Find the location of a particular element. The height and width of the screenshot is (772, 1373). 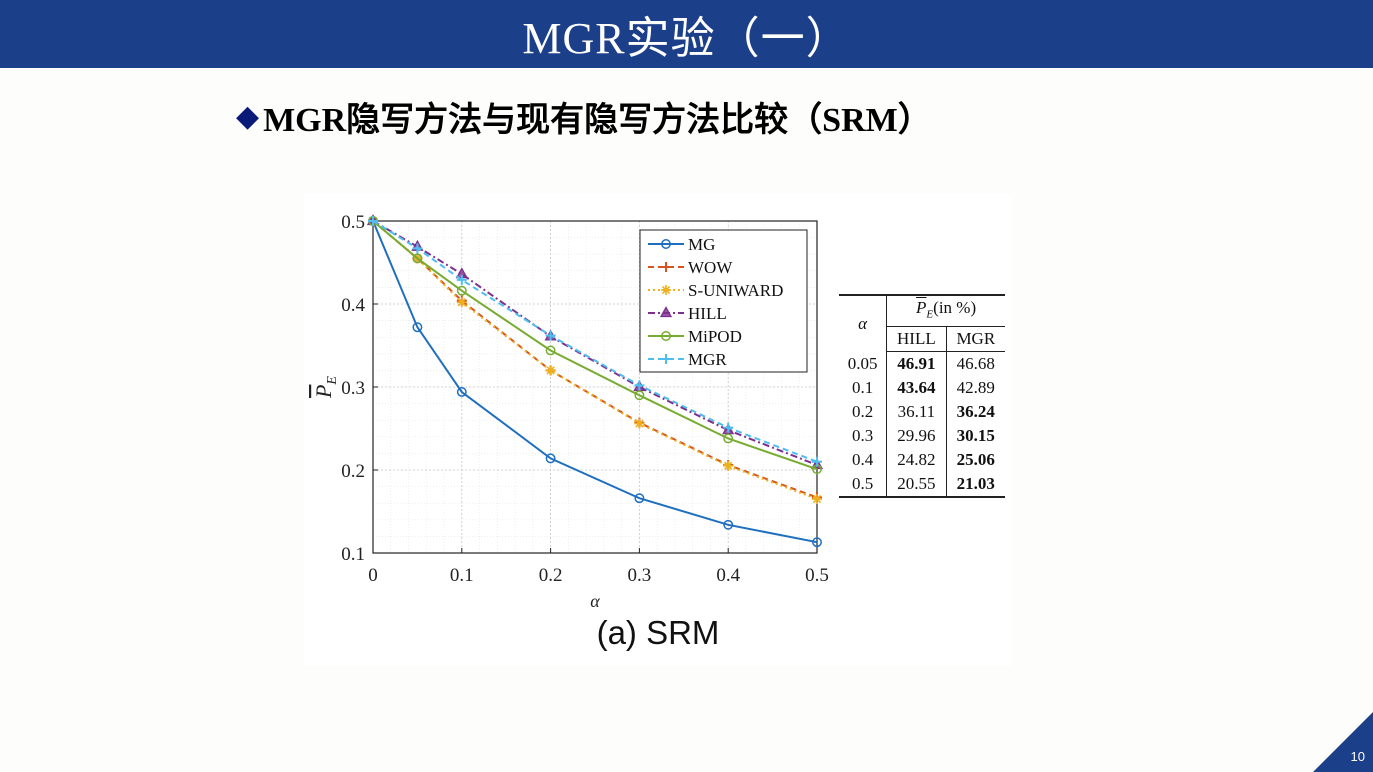

table-row: 0.05 46.91 46.68 is located at coordinates (922, 364).